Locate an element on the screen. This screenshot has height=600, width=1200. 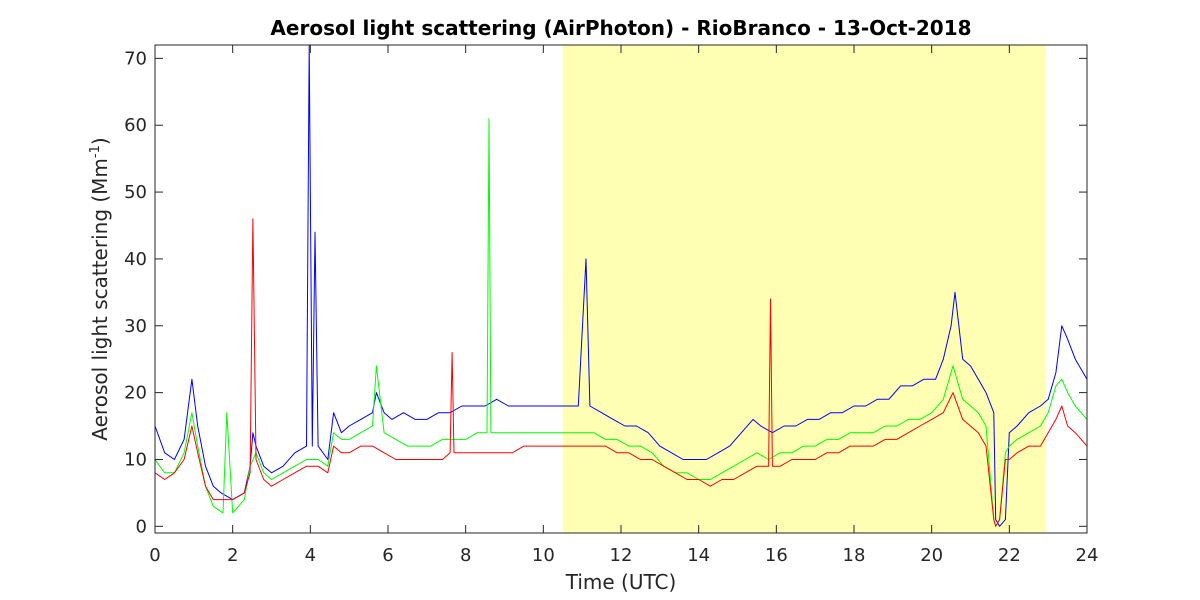
y-tick-label: 50 is located at coordinates (135, 192).